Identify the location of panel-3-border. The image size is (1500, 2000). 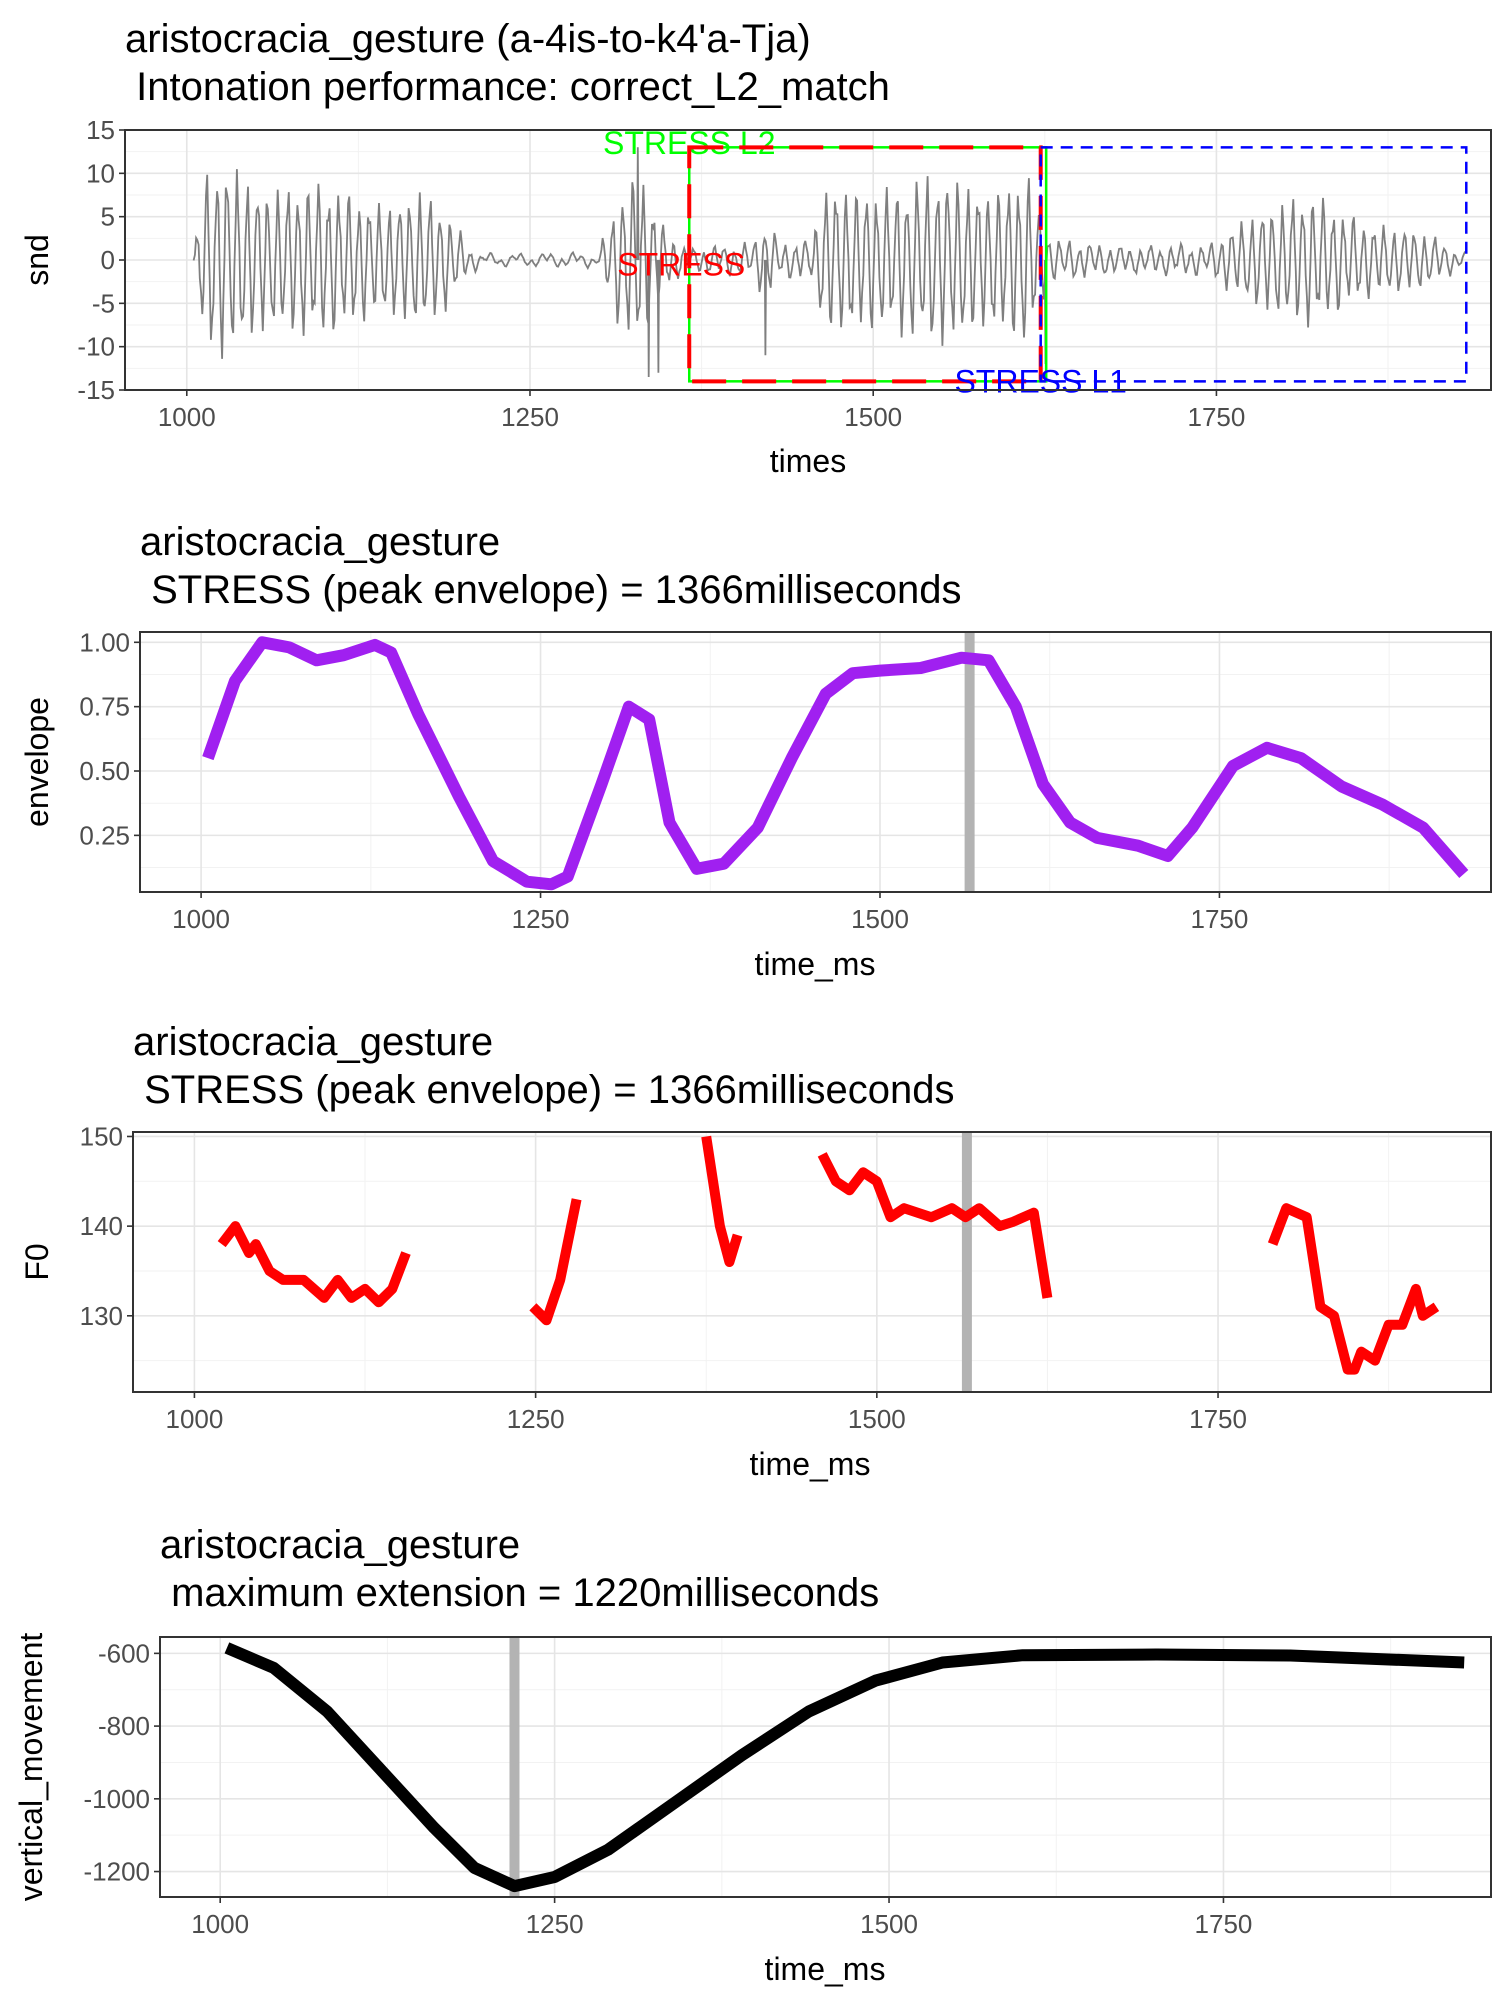
(812, 1262).